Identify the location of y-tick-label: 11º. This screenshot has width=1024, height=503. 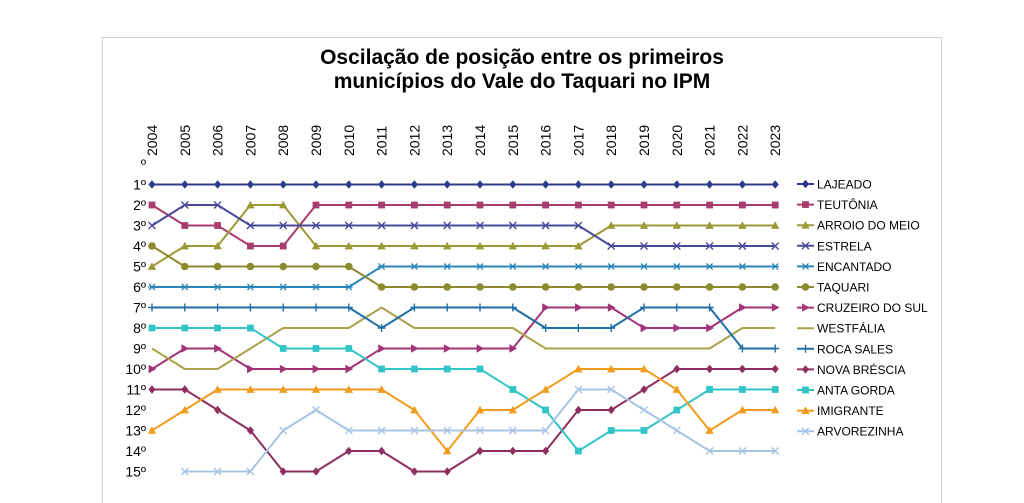
(136, 390).